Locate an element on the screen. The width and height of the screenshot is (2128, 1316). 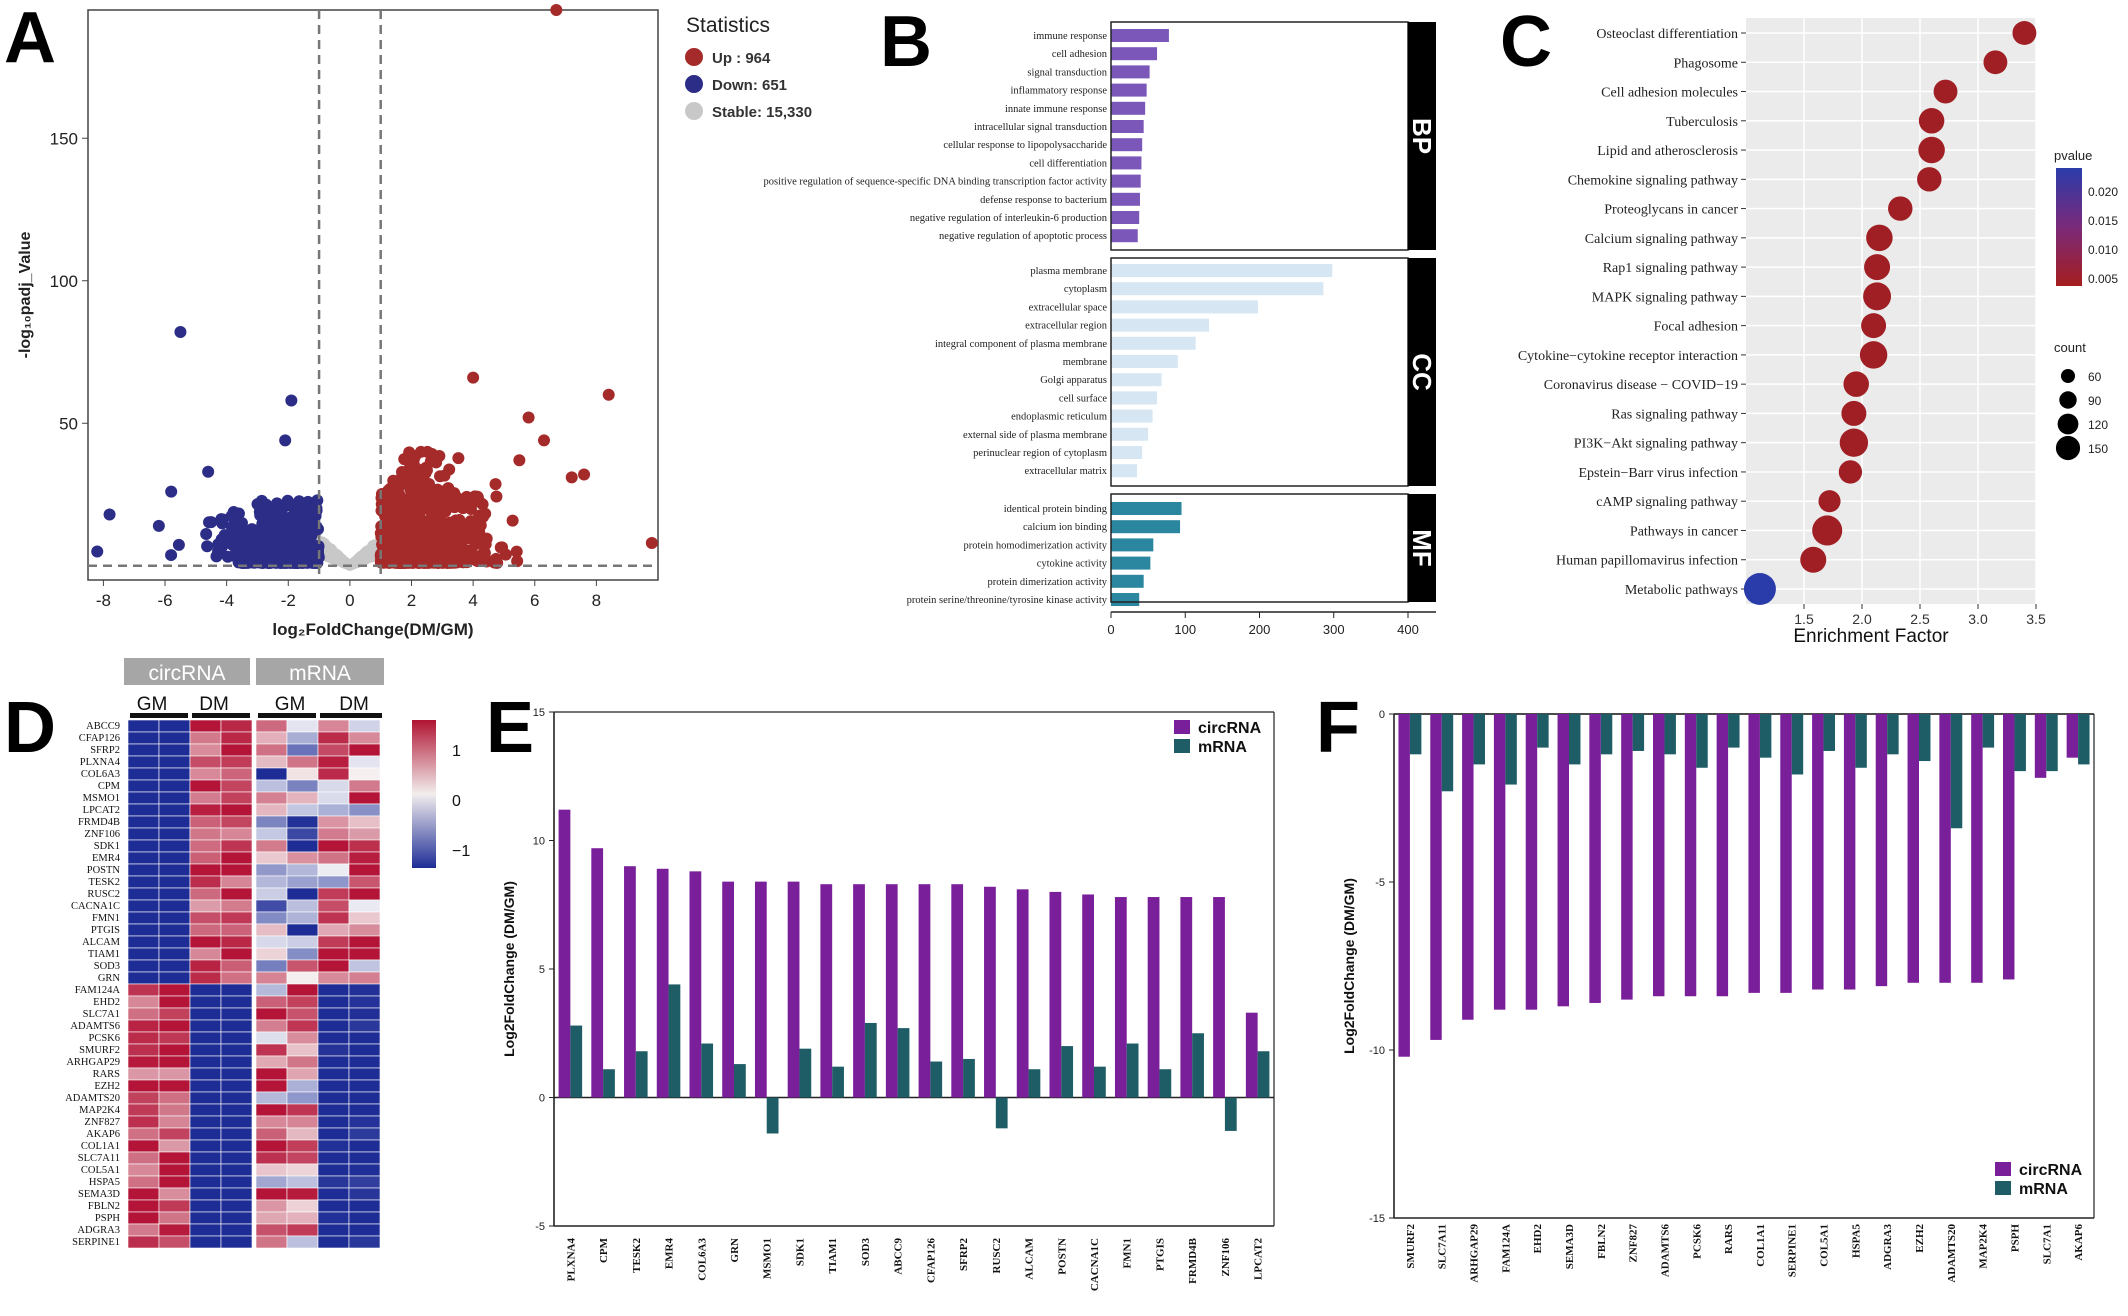
legend-swatch is located at coordinates (1182, 727).